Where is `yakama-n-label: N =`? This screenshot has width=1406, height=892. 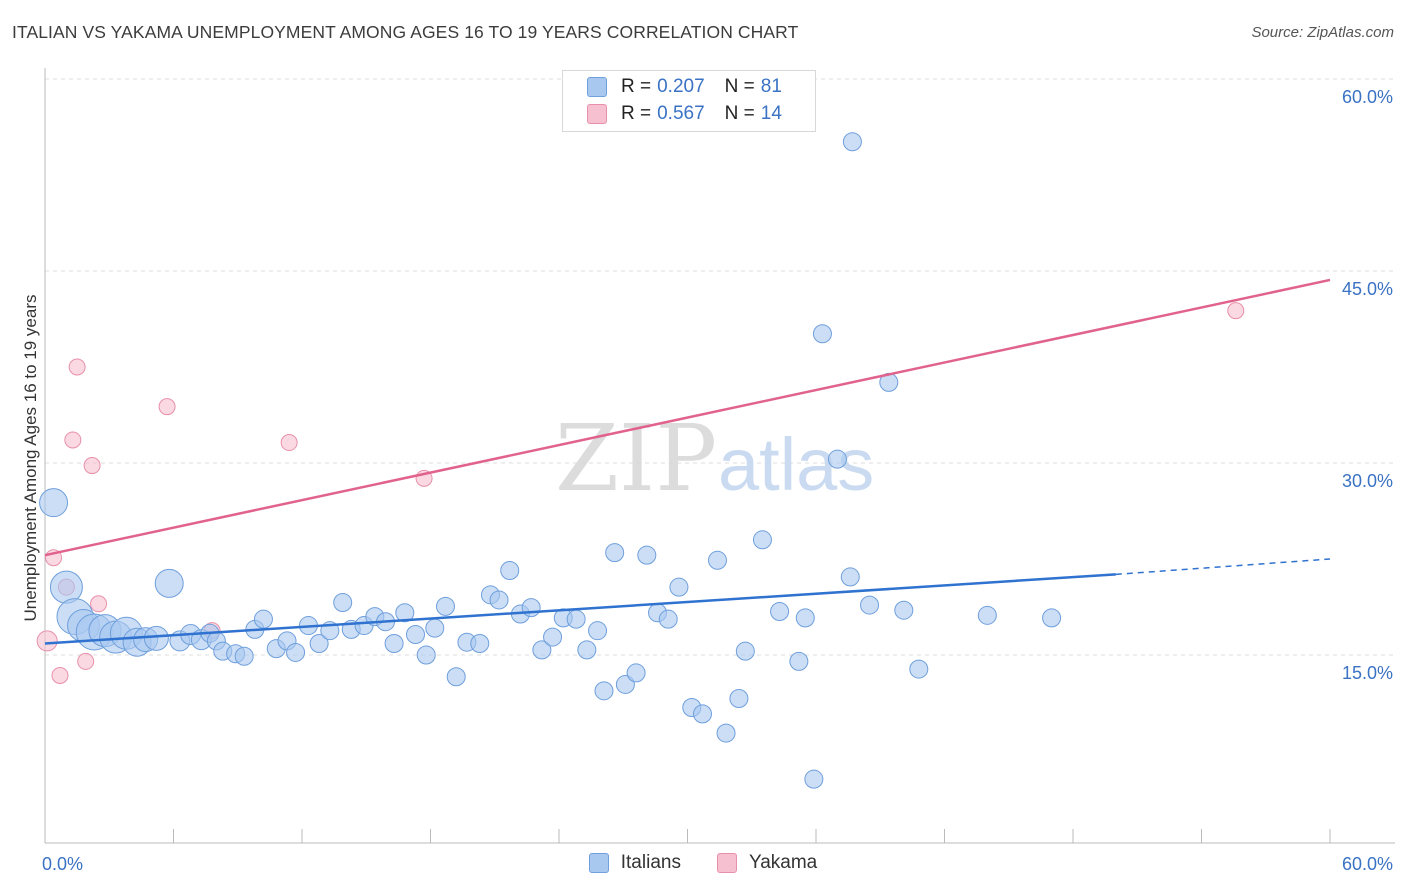 yakama-n-label: N = is located at coordinates (739, 113).